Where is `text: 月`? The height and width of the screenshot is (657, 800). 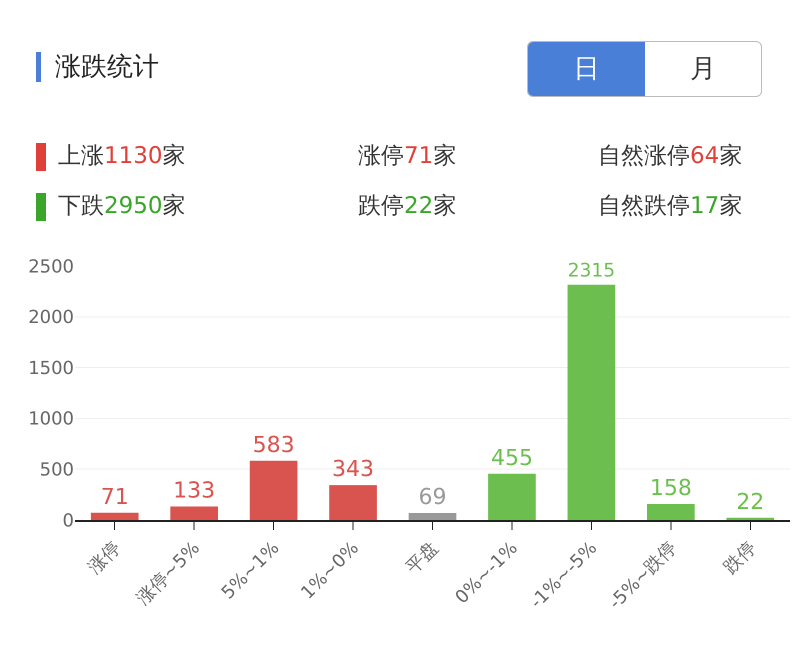 text: 月 is located at coordinates (702, 69).